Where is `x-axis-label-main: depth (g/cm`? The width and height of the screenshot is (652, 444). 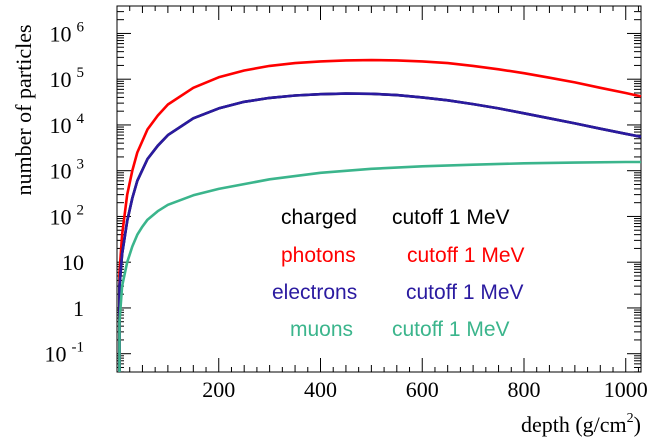
x-axis-label-main: depth (g/cm is located at coordinates (574, 424).